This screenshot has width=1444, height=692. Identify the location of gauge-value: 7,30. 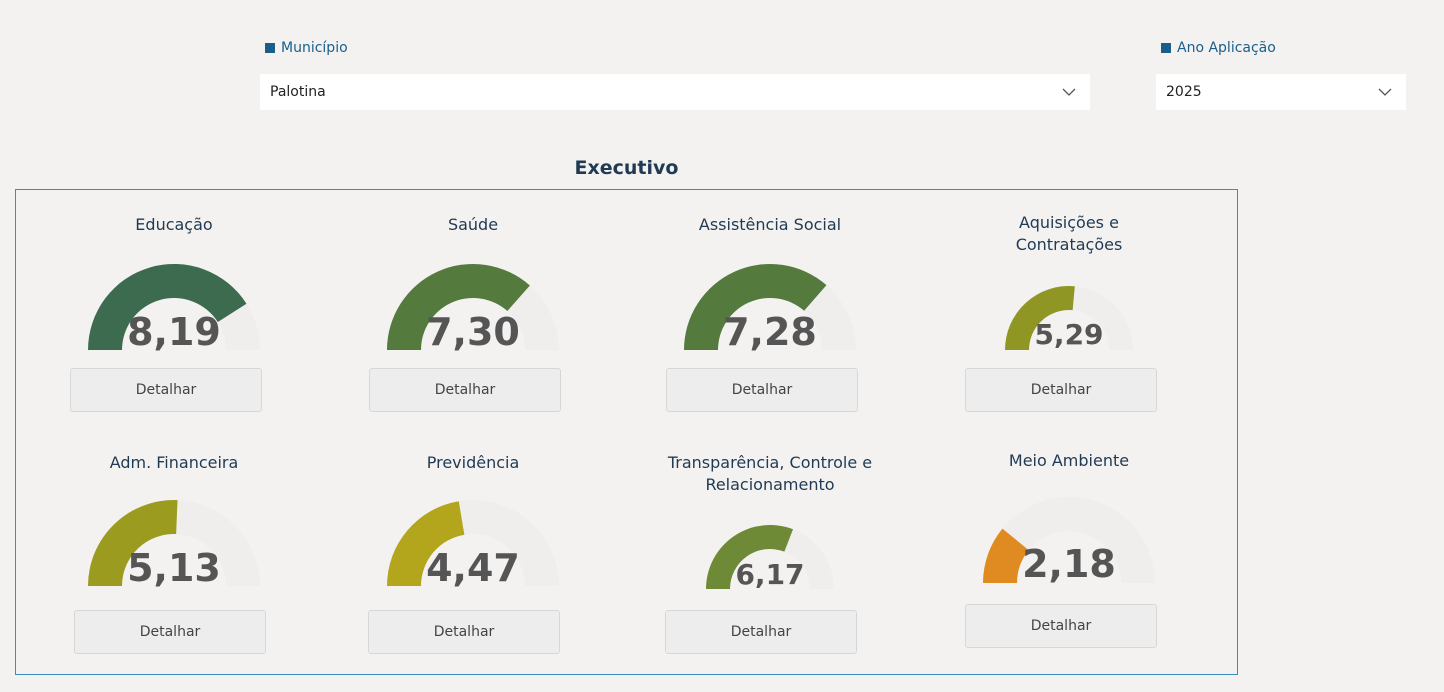
(473, 332).